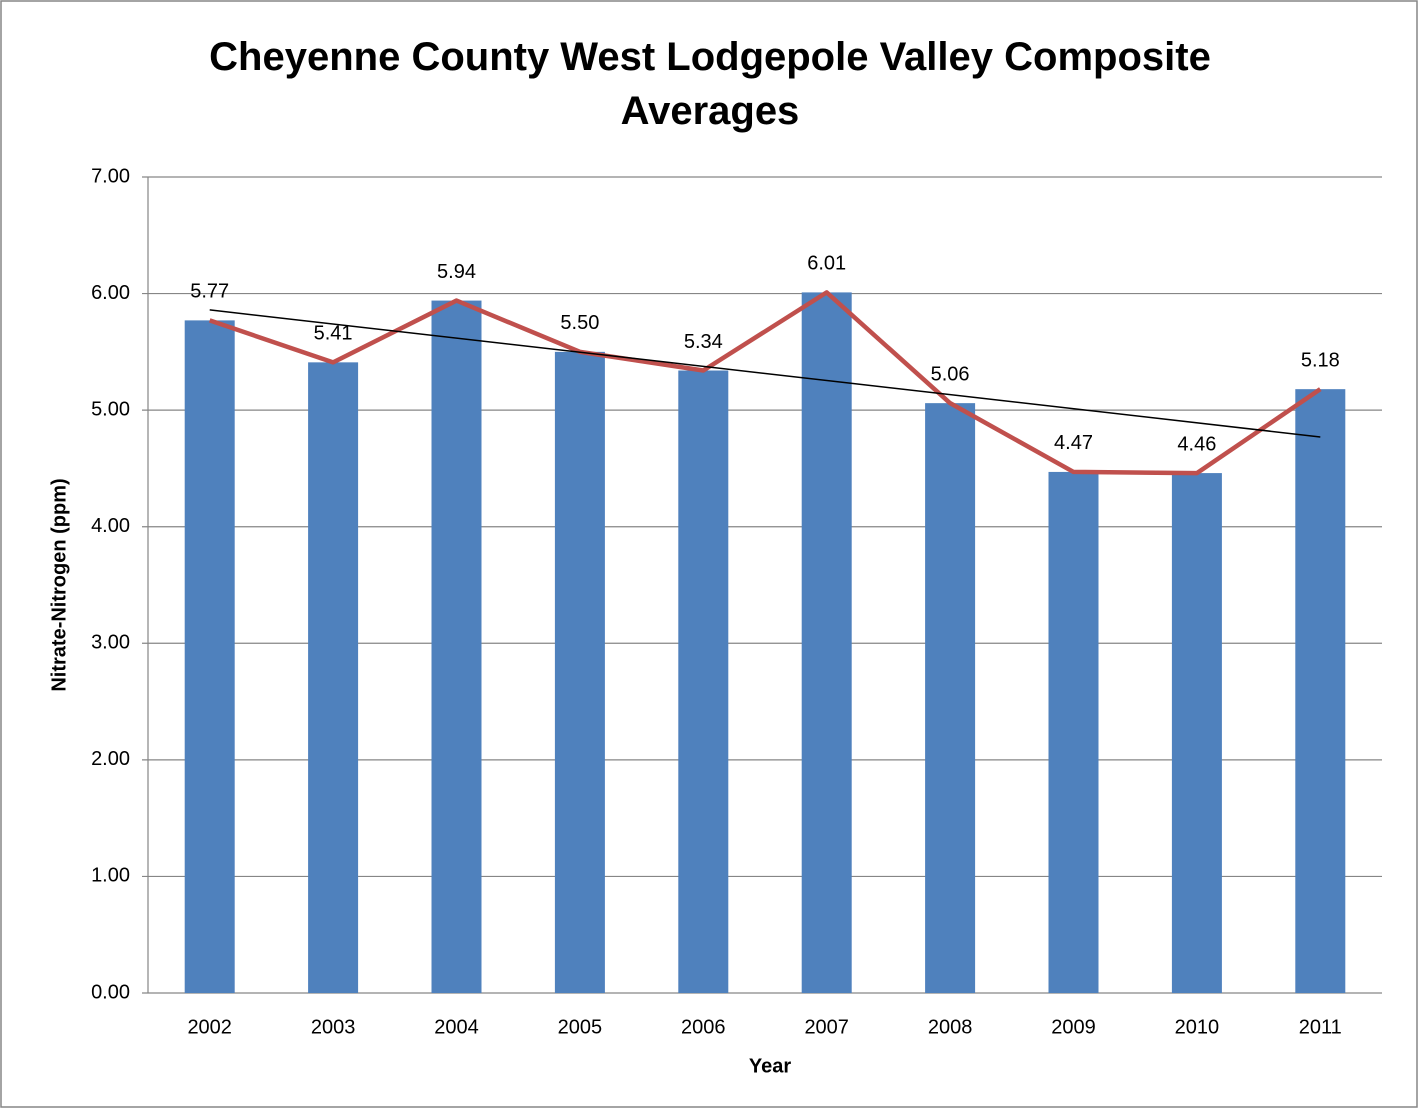 The height and width of the screenshot is (1109, 1420). What do you see at coordinates (703, 342) in the screenshot?
I see `data-label: 5.34` at bounding box center [703, 342].